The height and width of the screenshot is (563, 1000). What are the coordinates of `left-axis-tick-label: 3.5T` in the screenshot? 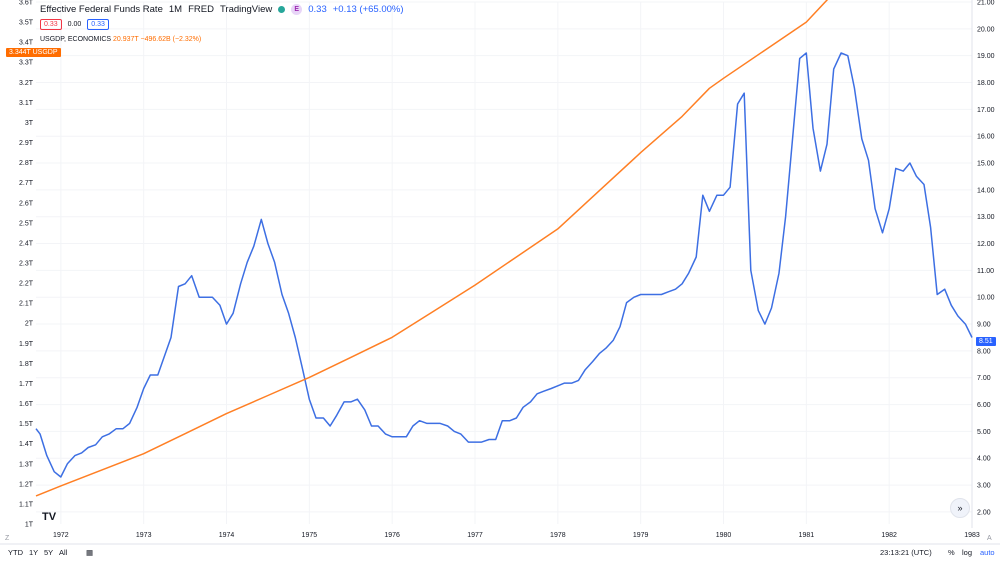 It's located at (26, 23).